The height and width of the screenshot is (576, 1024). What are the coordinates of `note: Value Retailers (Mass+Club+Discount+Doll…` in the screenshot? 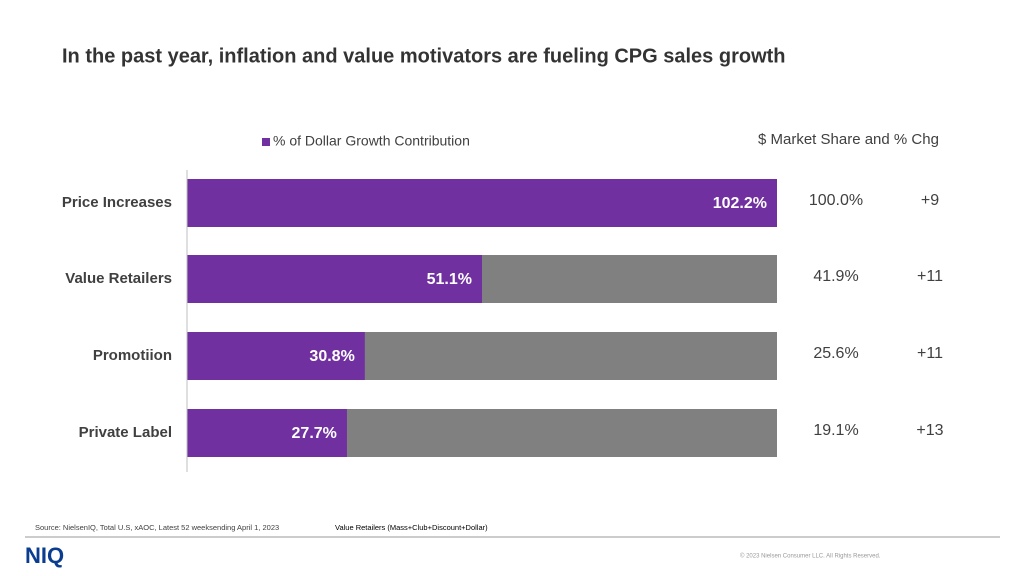 It's located at (411, 527).